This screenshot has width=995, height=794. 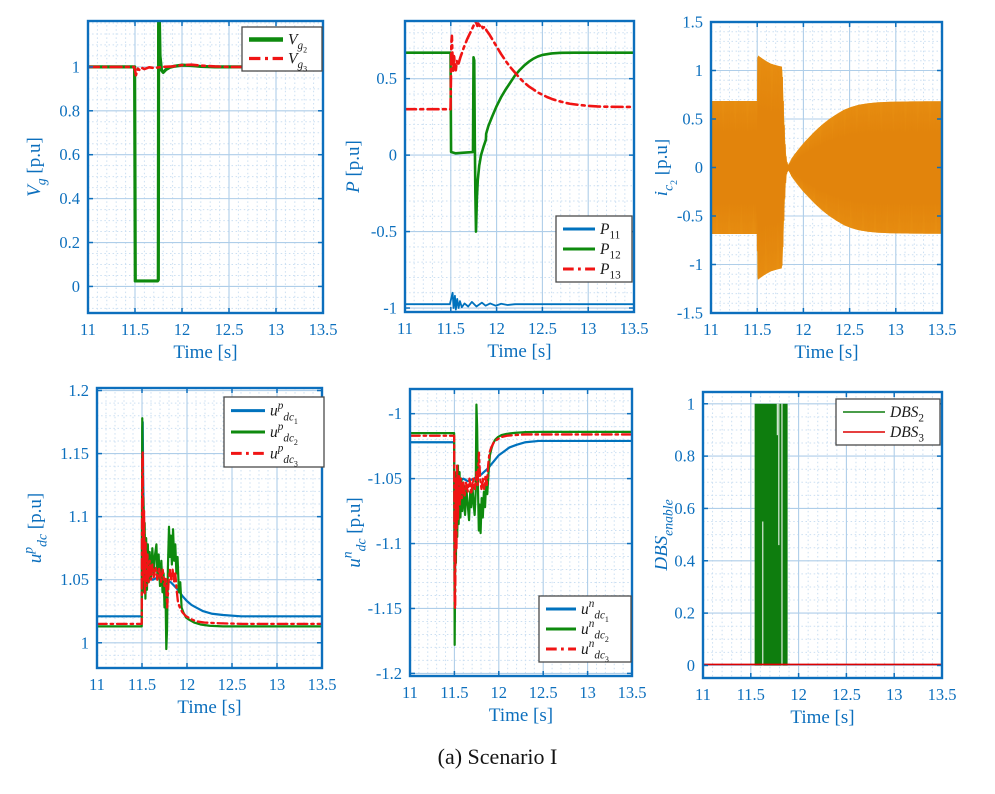 What do you see at coordinates (35, 528) in the screenshot?
I see `chart-udcp-ylabel: updc [p.u]` at bounding box center [35, 528].